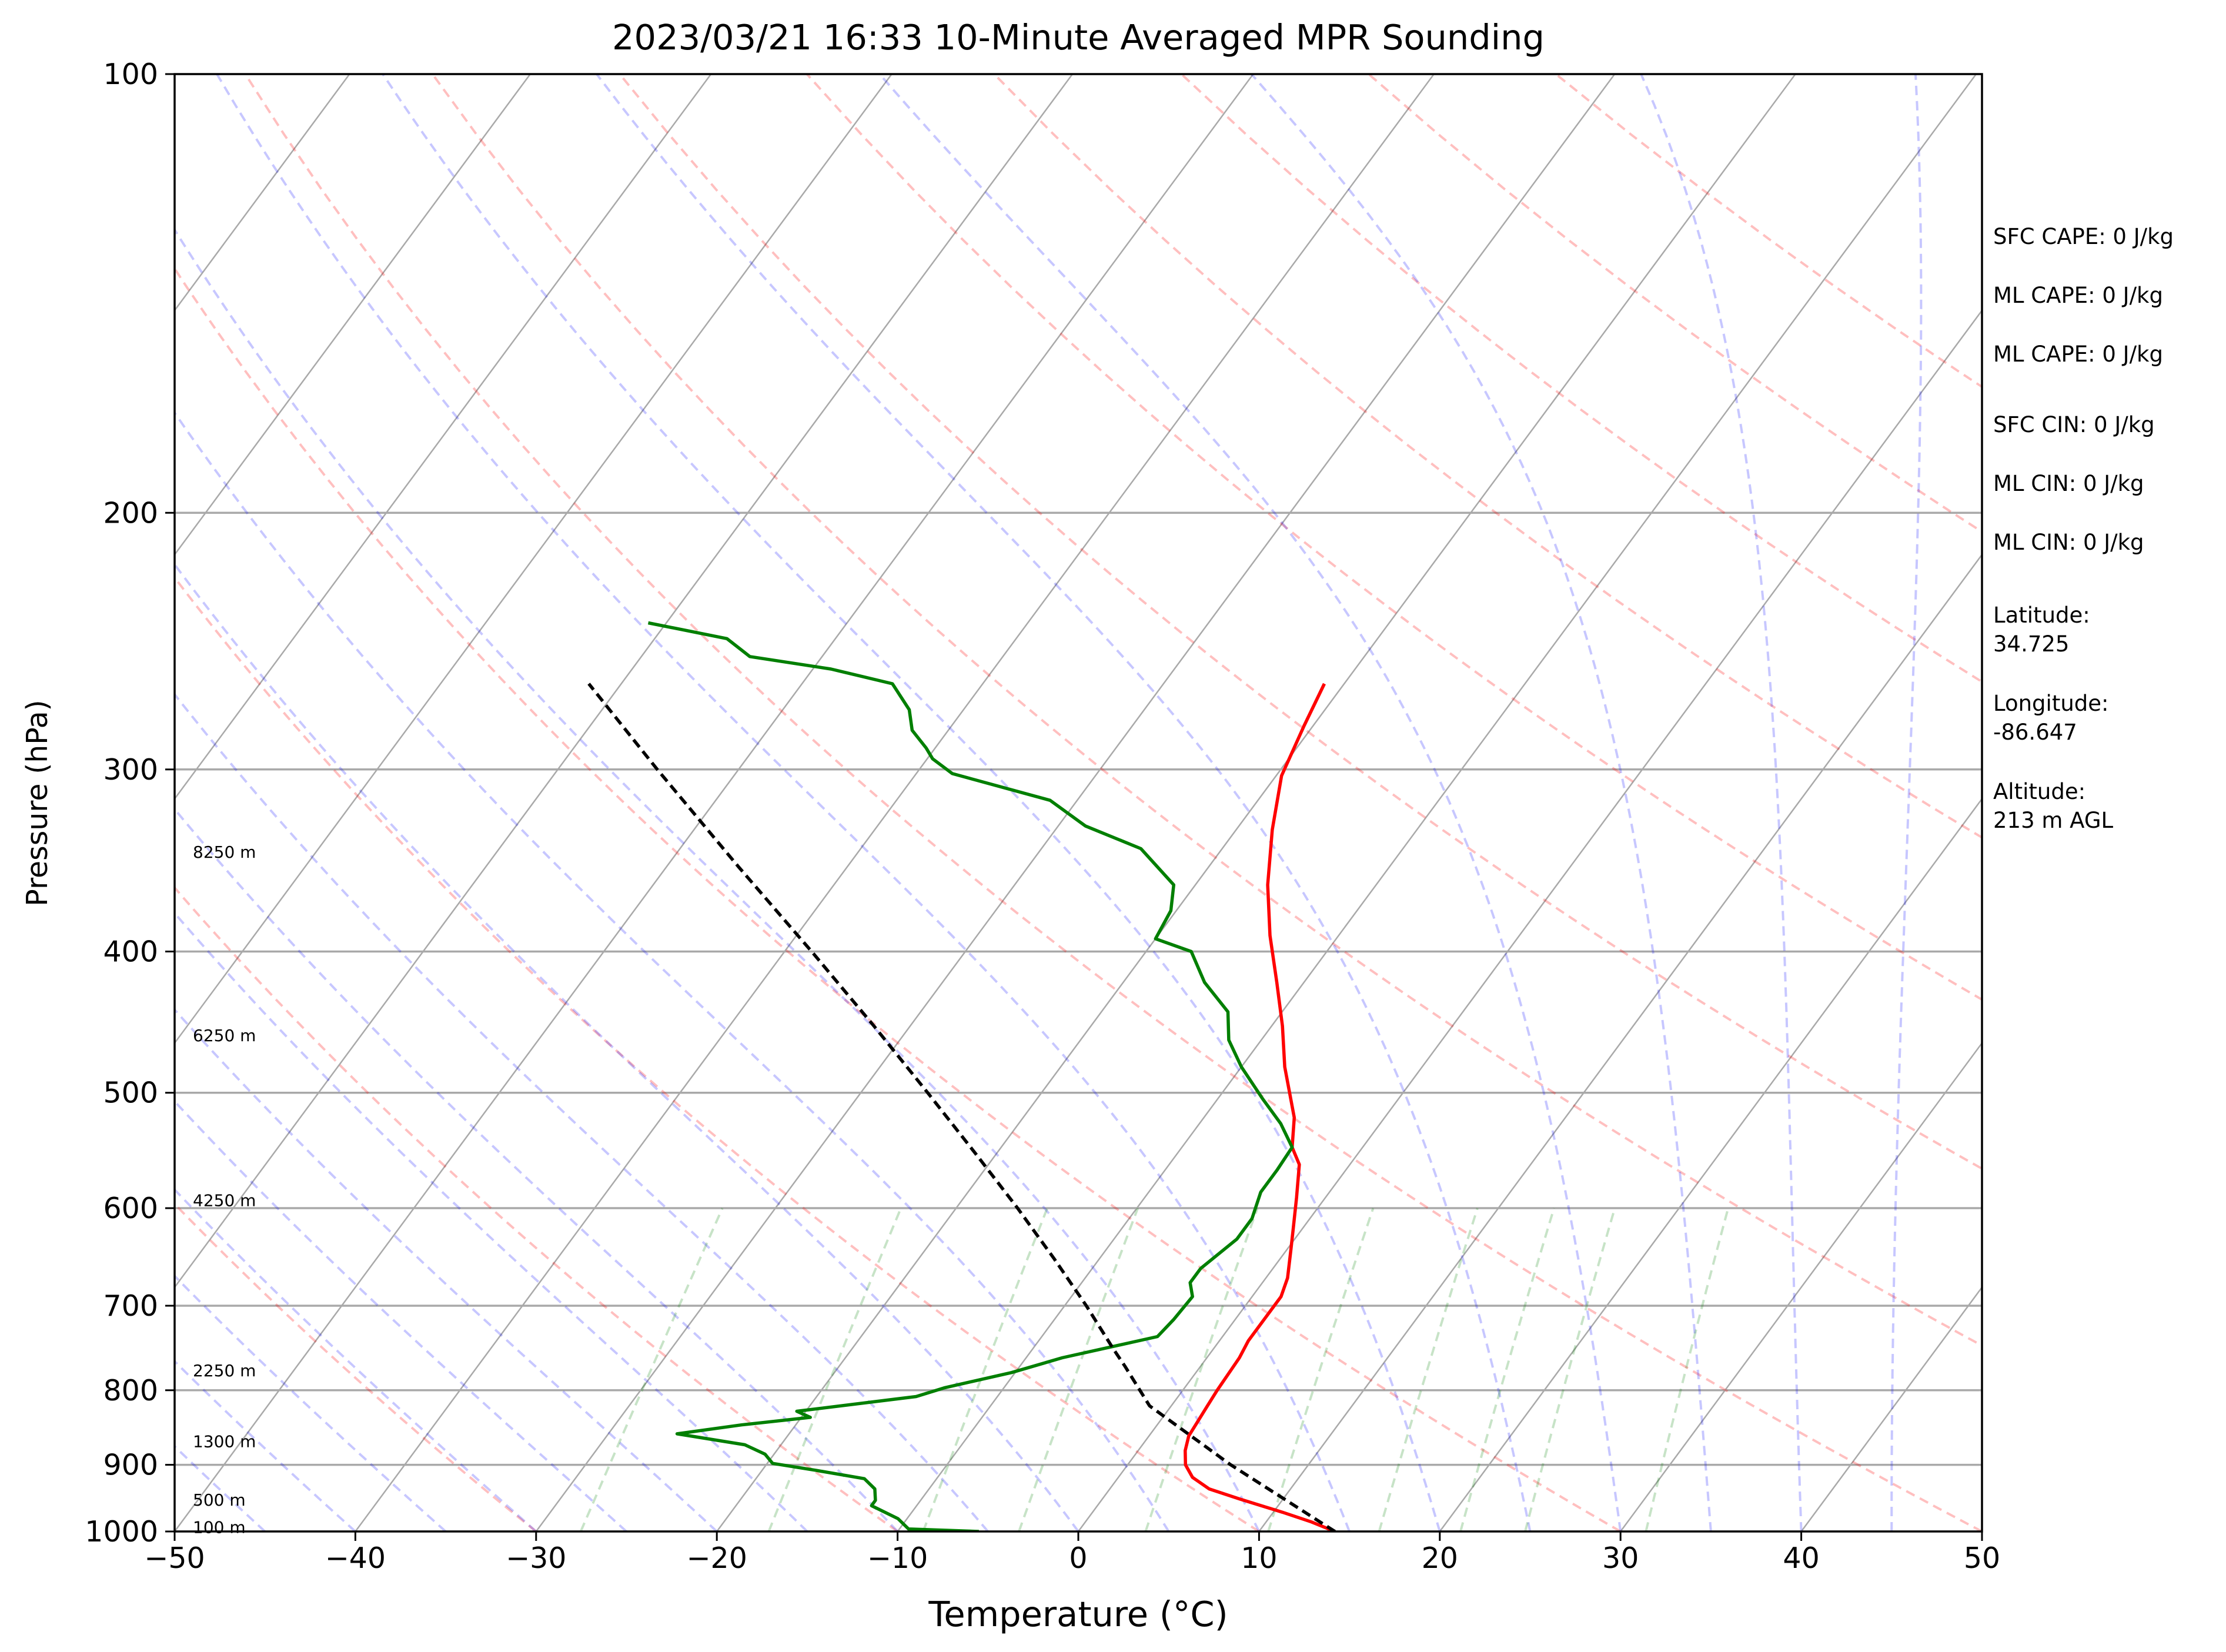  I want to click on x-tick-label: −30, so click(536, 1558).